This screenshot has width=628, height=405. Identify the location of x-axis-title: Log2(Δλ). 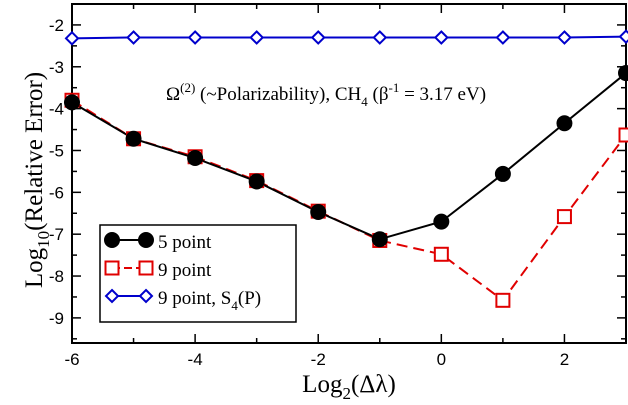
(349, 387).